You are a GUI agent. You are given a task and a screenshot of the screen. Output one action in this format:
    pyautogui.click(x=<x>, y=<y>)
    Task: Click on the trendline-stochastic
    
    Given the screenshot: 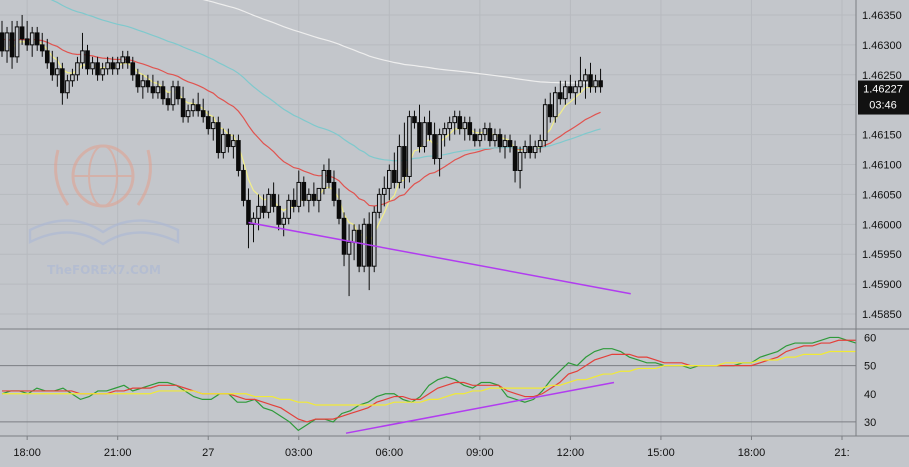 What is the action you would take?
    pyautogui.click(x=480, y=407)
    